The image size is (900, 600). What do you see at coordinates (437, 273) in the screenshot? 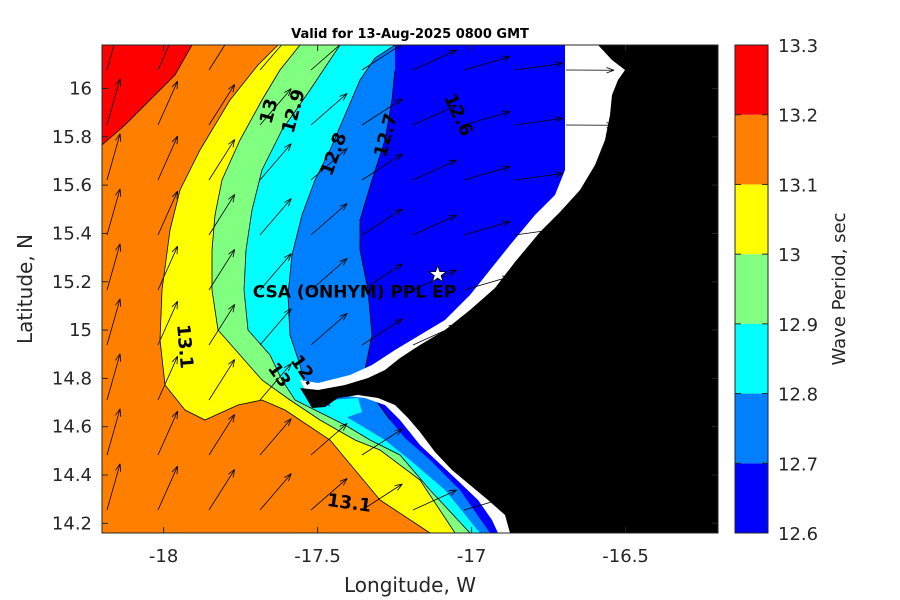
I see `star-icon` at bounding box center [437, 273].